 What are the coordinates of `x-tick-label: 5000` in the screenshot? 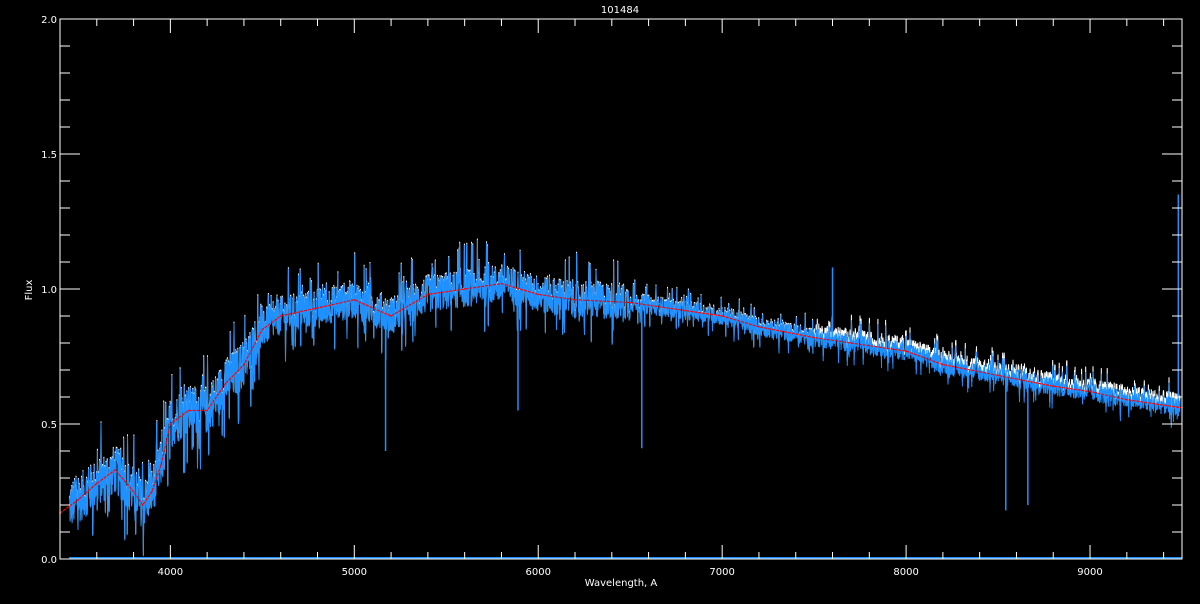 It's located at (354, 572).